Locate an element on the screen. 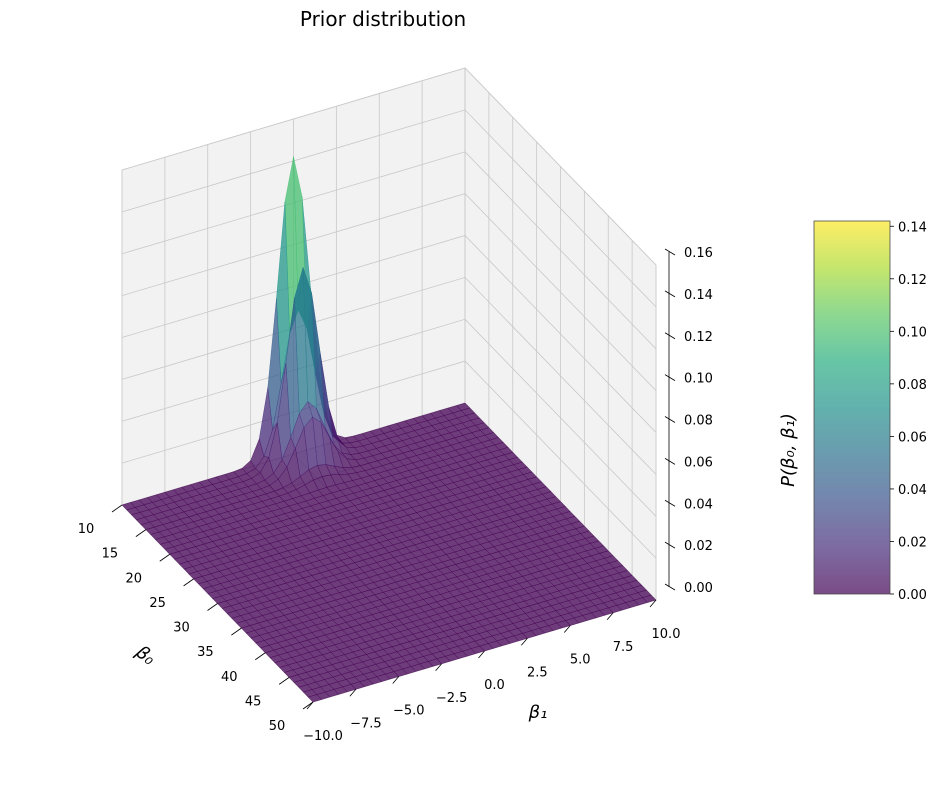  x-tick-label: 25 is located at coordinates (157, 603).